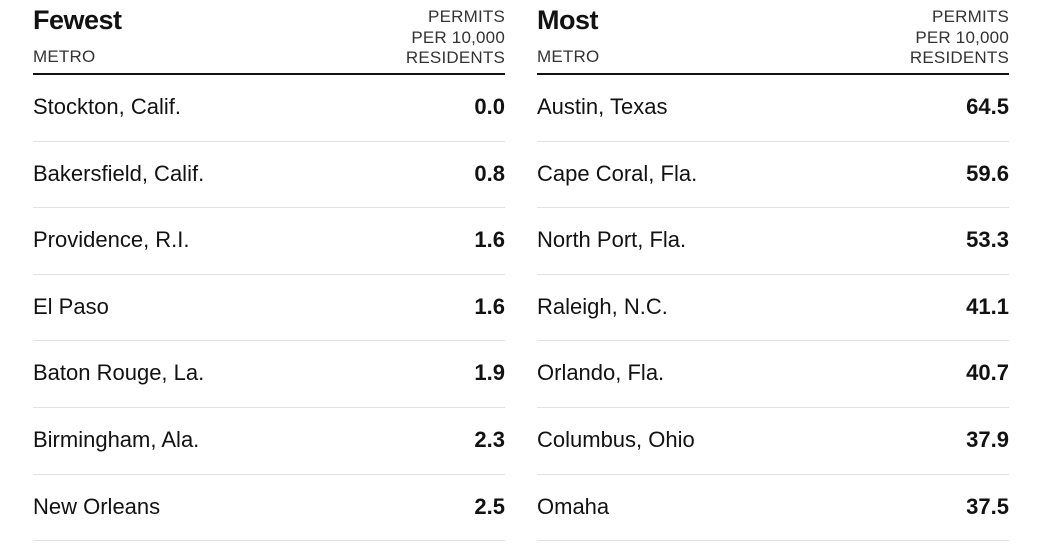  I want to click on most-metro-column-header: METRO, so click(568, 56).